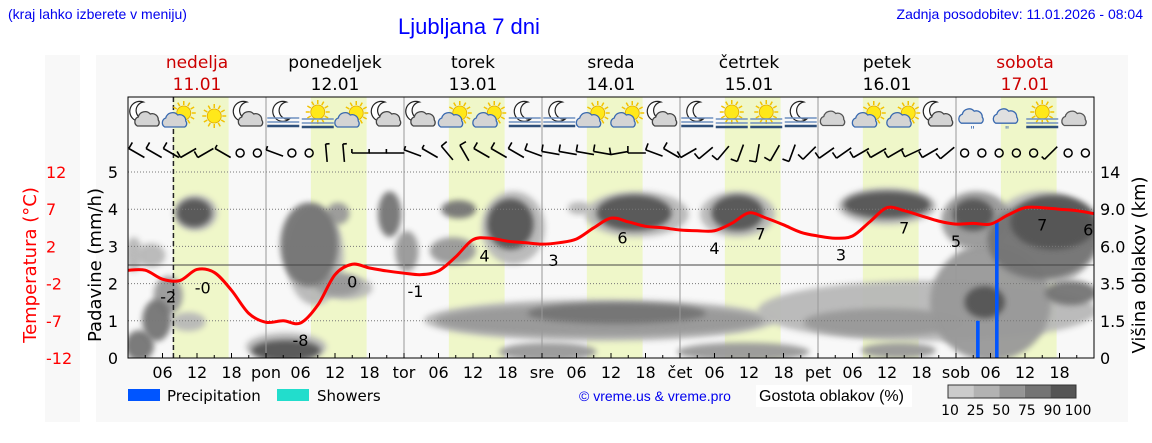 The image size is (1152, 443). What do you see at coordinates (97, 14) in the screenshot?
I see `location-hint: (kraj lahko izberete v meniju)` at bounding box center [97, 14].